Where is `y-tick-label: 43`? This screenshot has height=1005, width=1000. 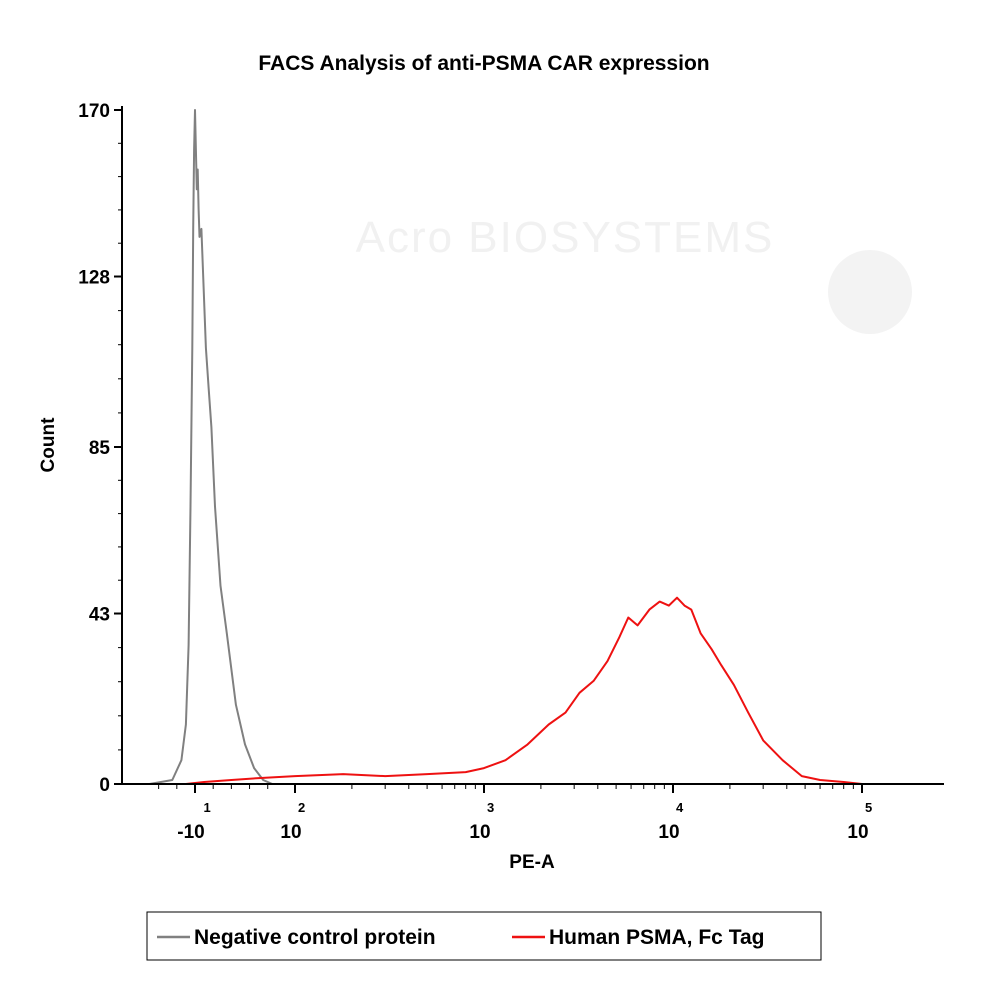
y-tick-label: 43 is located at coordinates (99, 615).